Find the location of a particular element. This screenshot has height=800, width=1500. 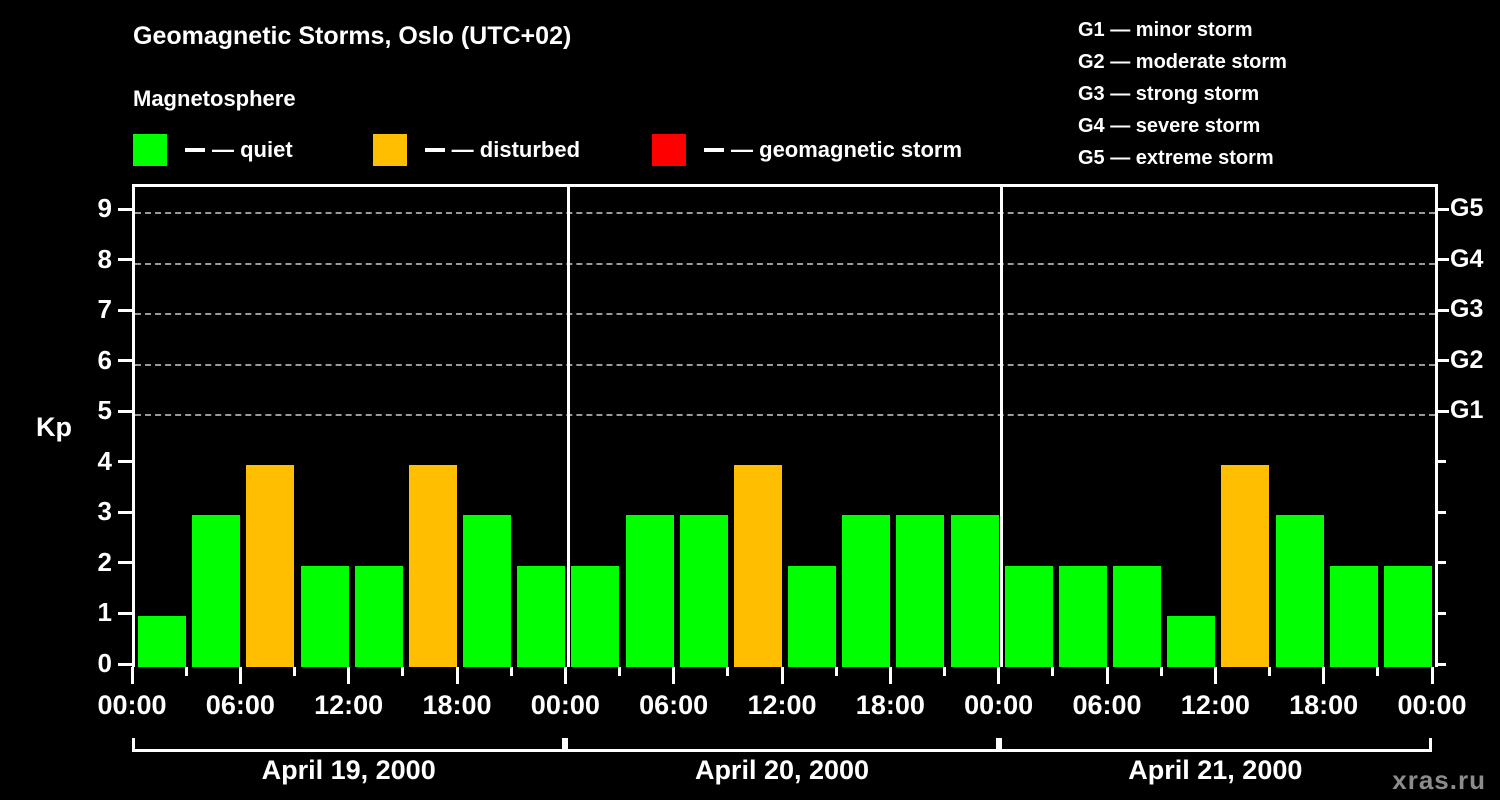

legend-swatch-storm-icon is located at coordinates (669, 150).